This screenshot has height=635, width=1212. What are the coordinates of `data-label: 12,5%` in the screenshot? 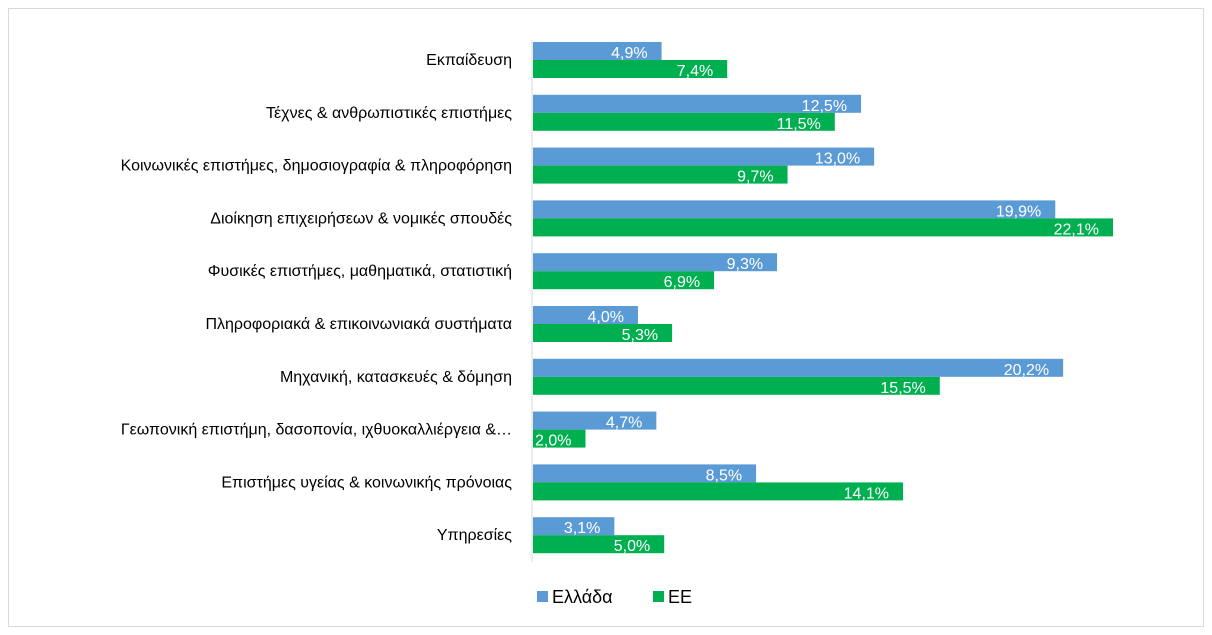 It's located at (824, 106).